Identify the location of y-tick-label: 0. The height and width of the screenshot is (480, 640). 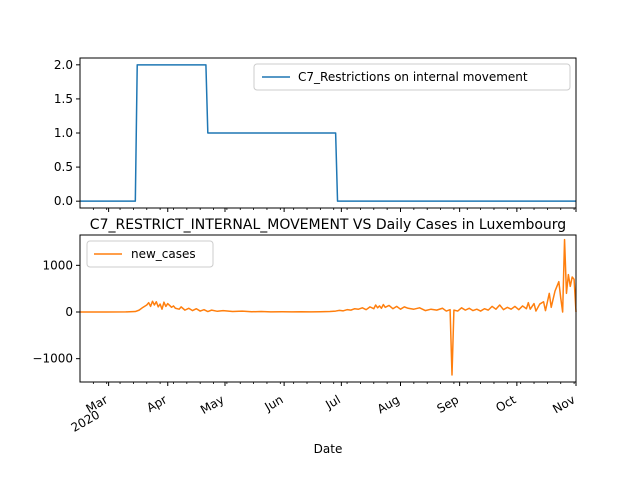
(69, 312).